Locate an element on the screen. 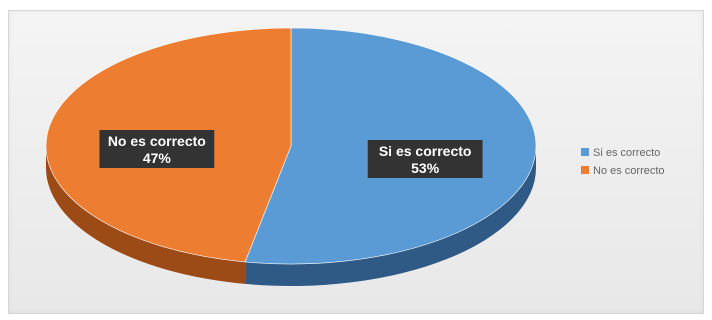 This screenshot has width=712, height=320. legend-item-1: No es correcto is located at coordinates (623, 171).